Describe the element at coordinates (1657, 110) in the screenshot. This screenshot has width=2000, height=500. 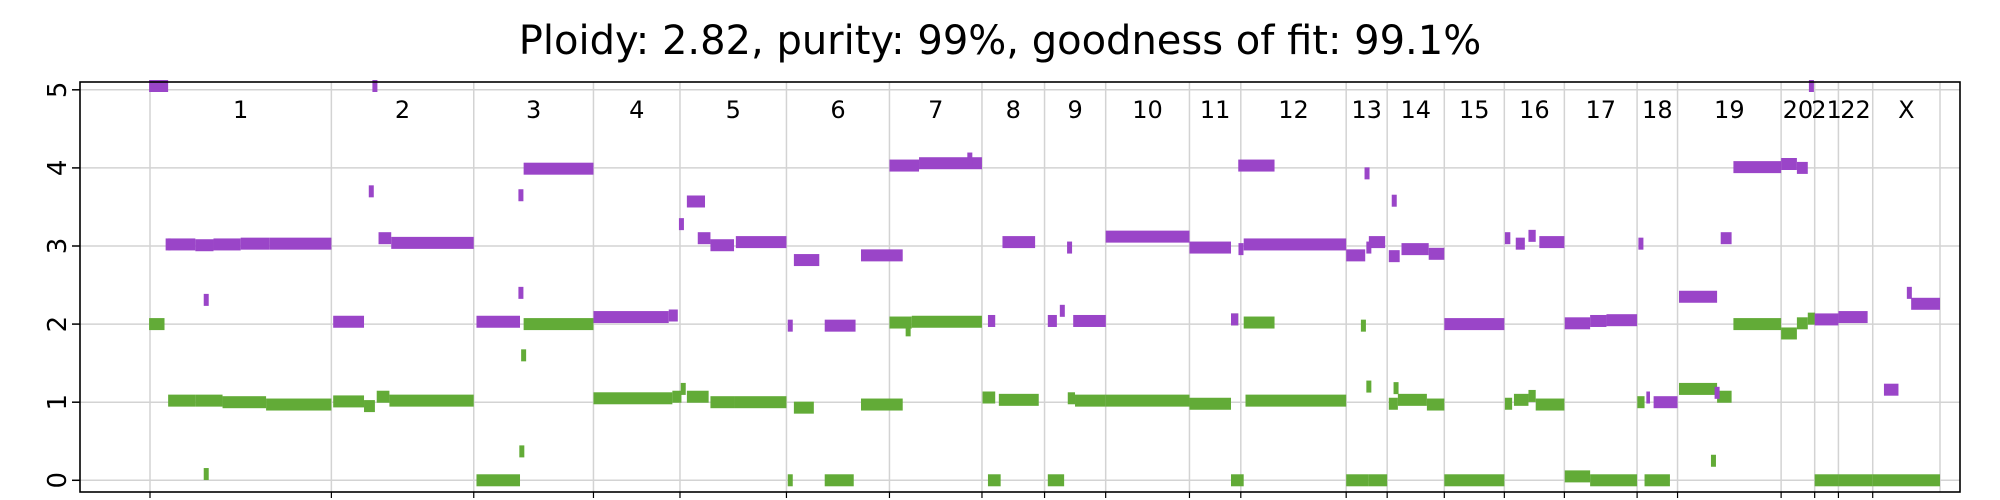
I see `chromosome-label-18: 18` at that location.